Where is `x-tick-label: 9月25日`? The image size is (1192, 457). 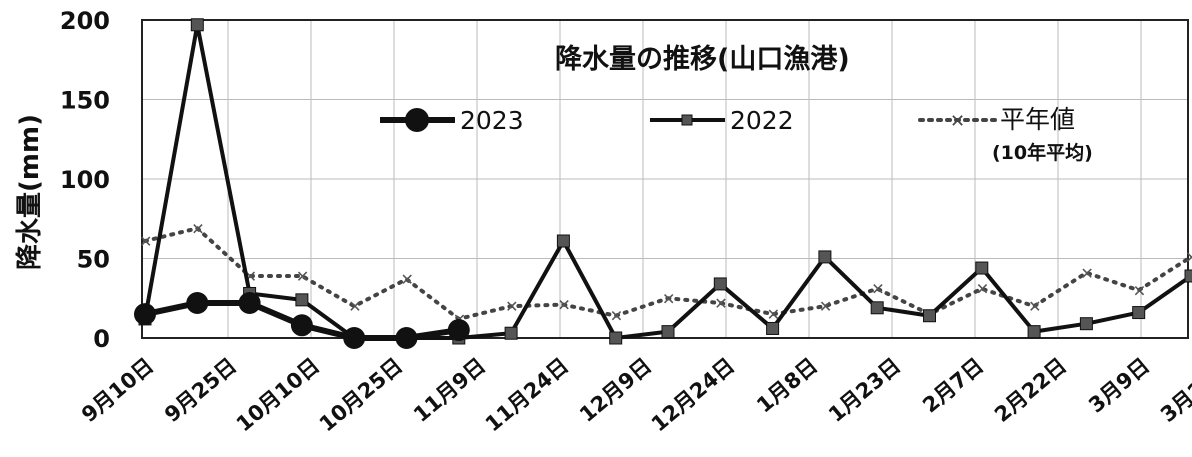
x-tick-label: 9月25日 is located at coordinates (200, 390).